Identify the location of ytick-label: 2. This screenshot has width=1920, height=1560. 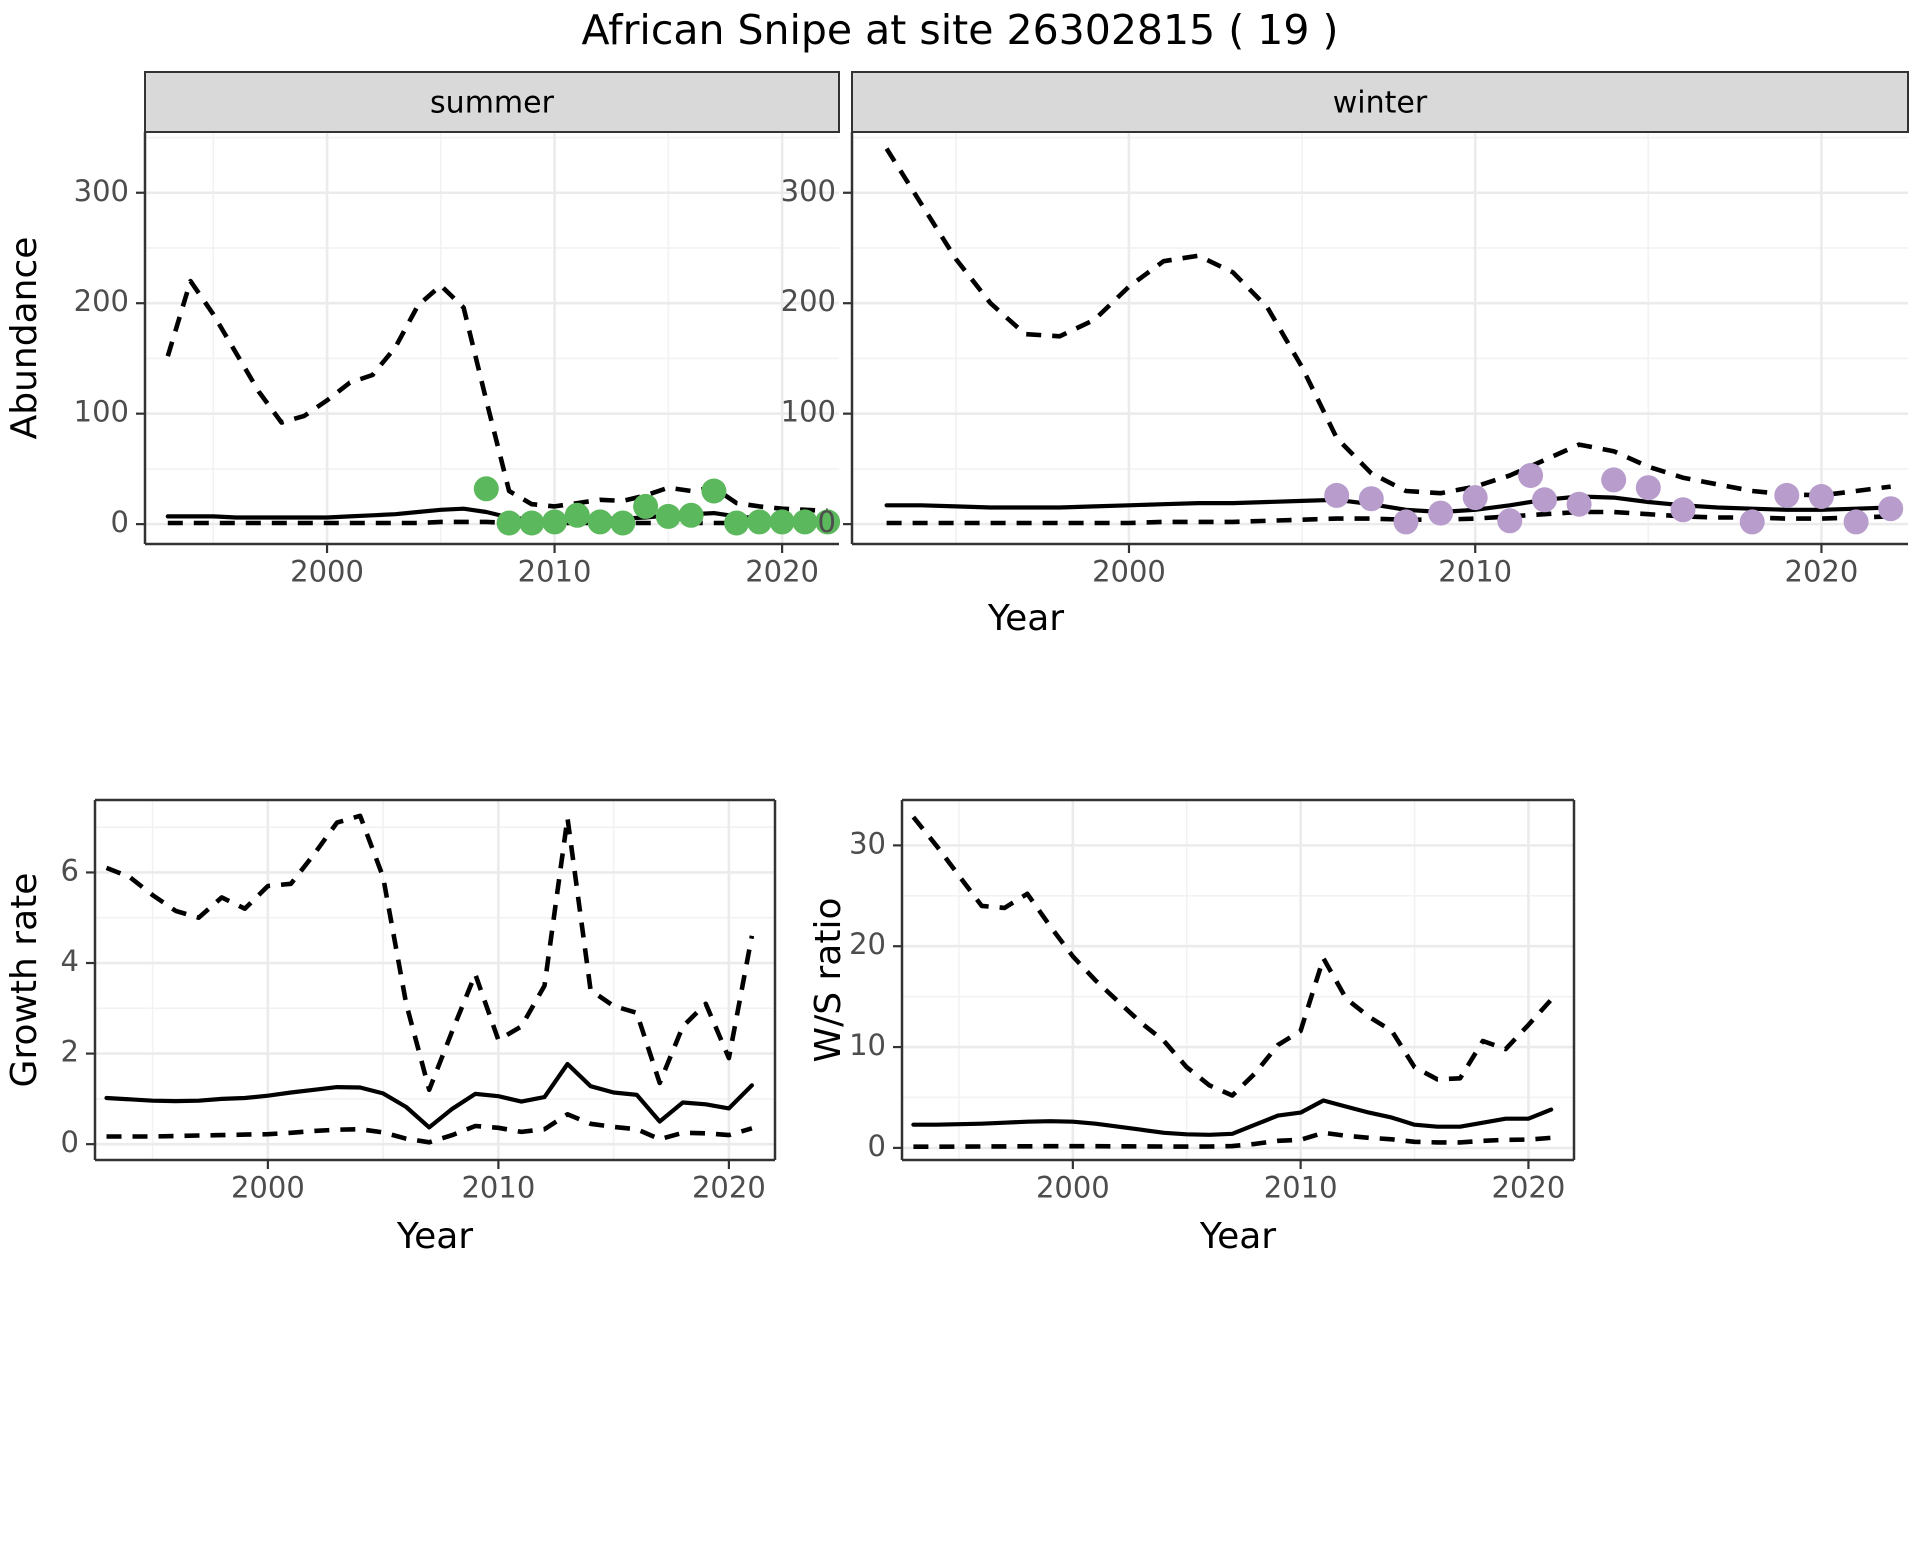
(70, 1052).